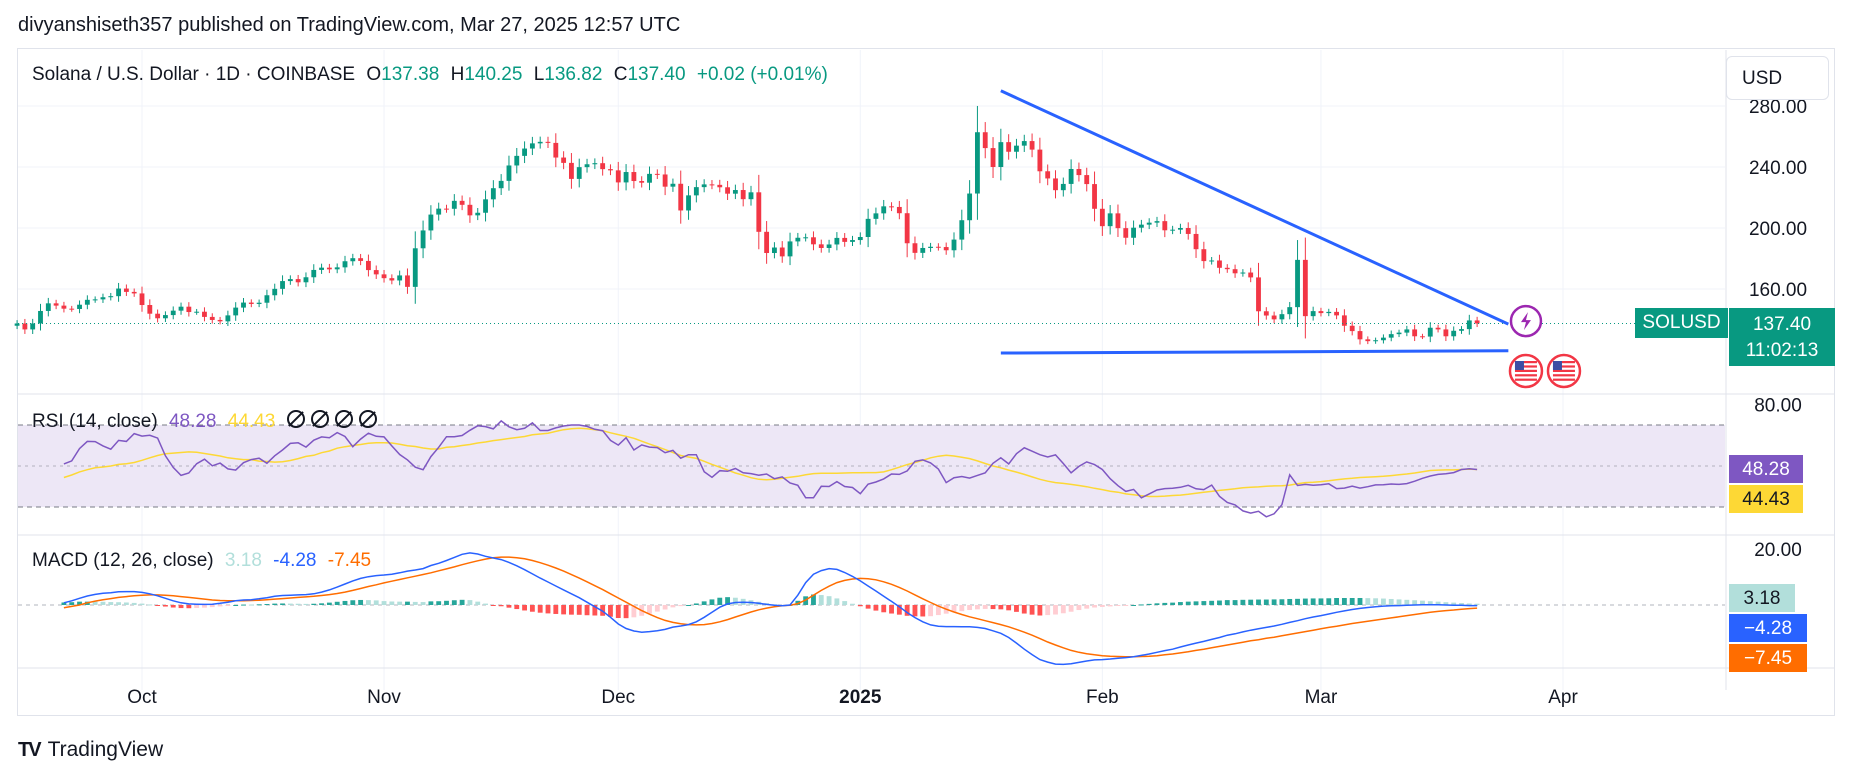 This screenshot has height=780, width=1852. Describe the element at coordinates (1777, 78) in the screenshot. I see `currency-button: USD` at that location.